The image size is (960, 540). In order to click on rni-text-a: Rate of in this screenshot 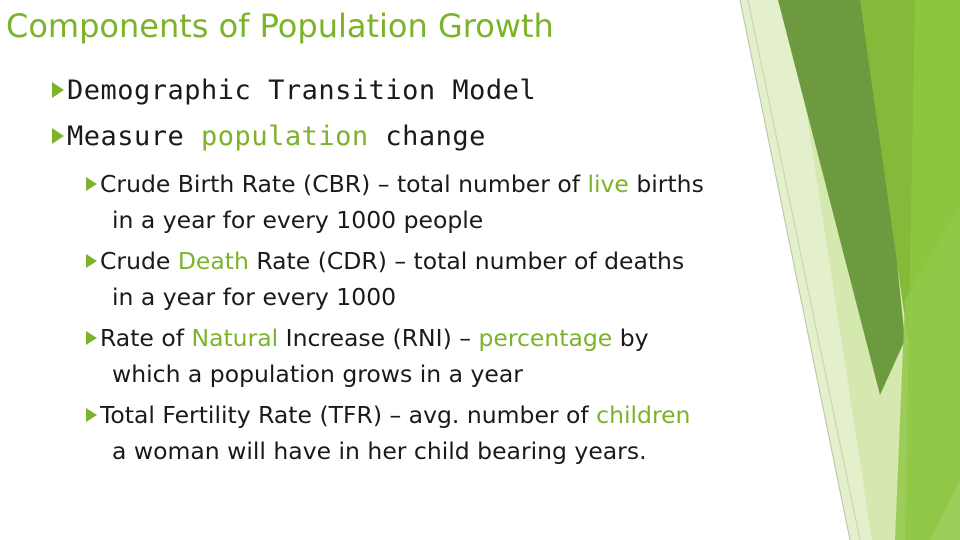, I will do `click(146, 338)`.